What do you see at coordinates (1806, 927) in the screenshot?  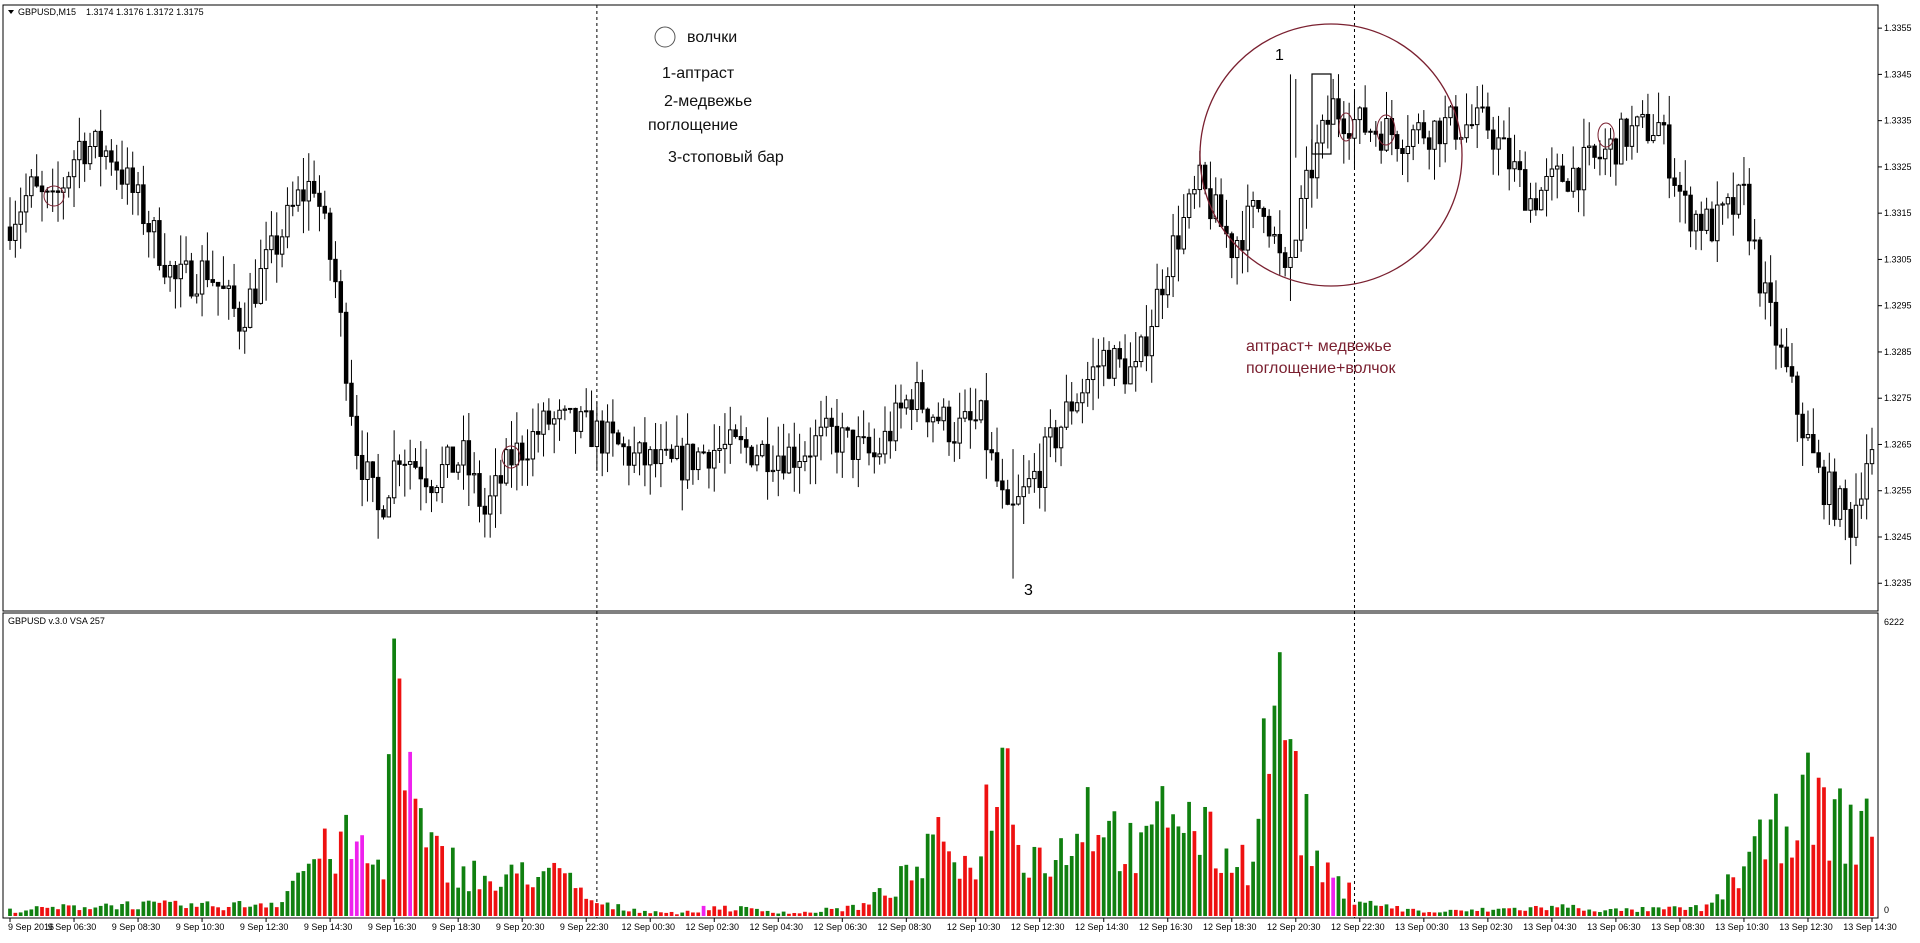 I see `time-tick-label: 13 Sep 12:30` at bounding box center [1806, 927].